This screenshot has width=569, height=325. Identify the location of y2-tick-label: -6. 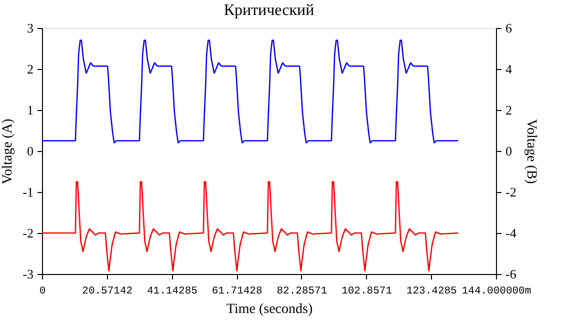
(511, 274).